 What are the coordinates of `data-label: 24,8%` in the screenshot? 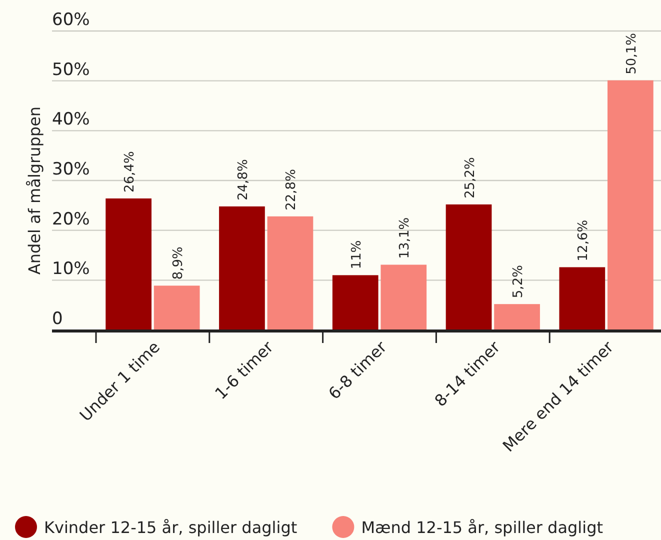 It's located at (243, 179).